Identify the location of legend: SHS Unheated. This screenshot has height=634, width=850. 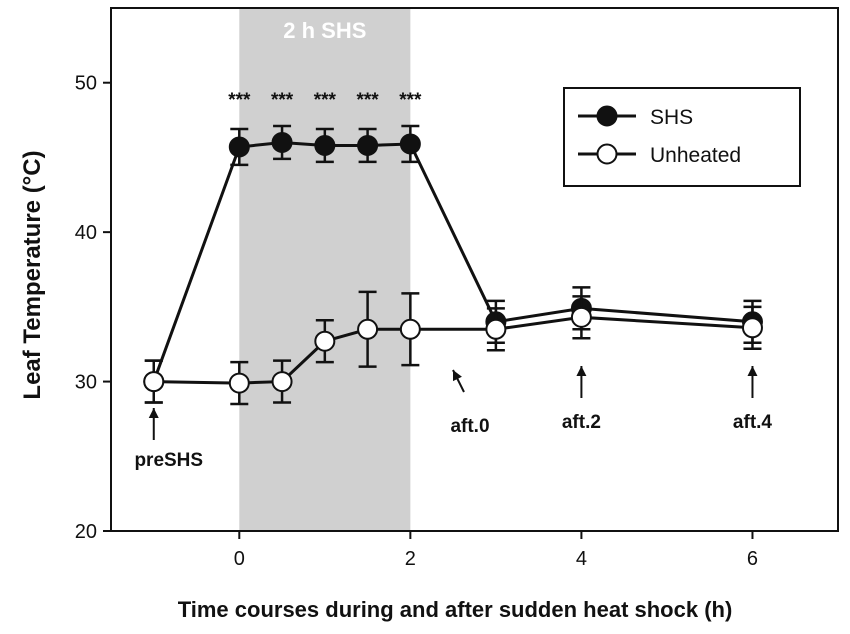
(682, 137).